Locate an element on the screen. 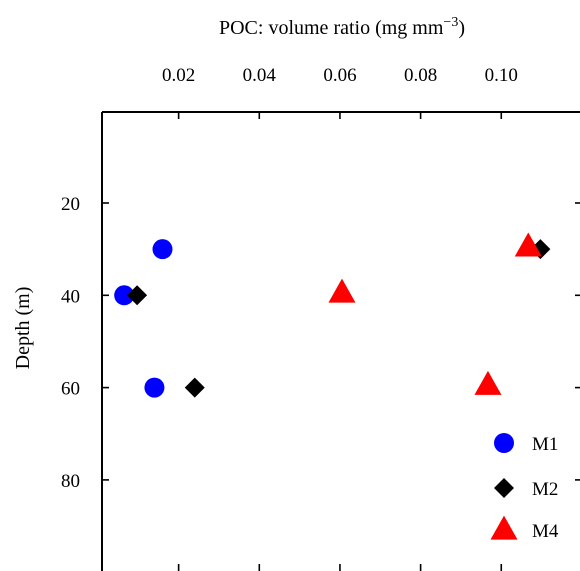  y-tick-label: 80 is located at coordinates (70, 481).